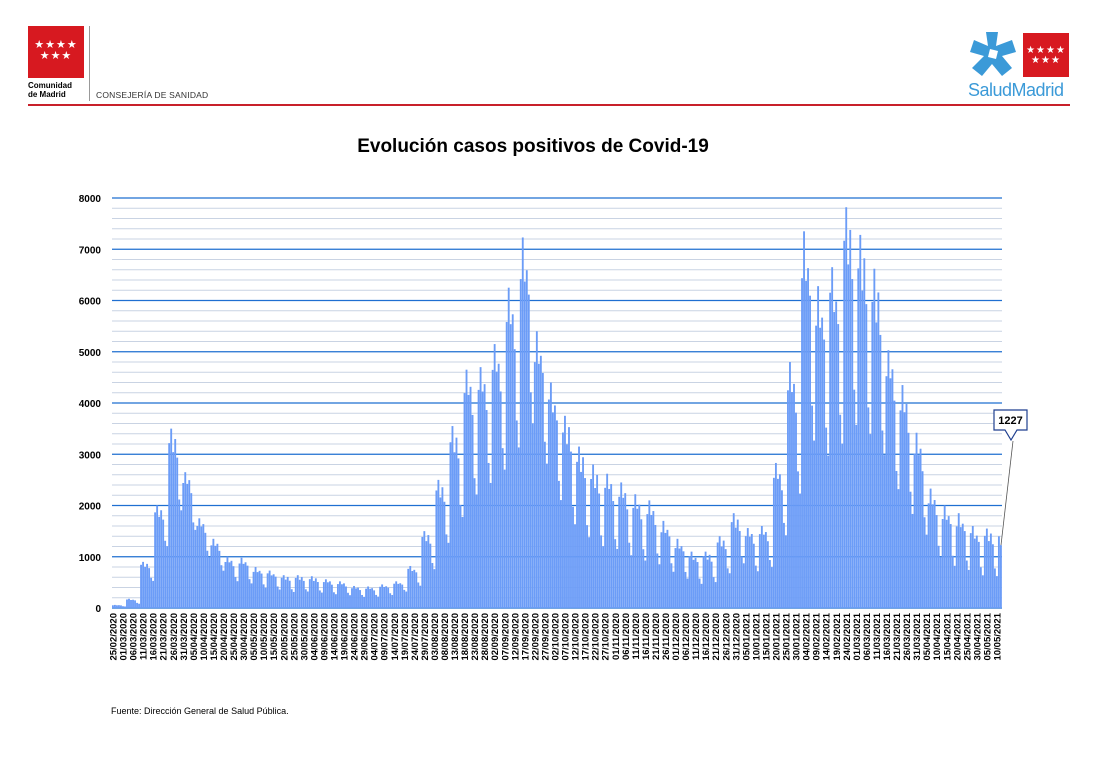 The image size is (1106, 765). Describe the element at coordinates (405, 637) in the screenshot. I see `x-tick-label: 19/07/2020` at that location.